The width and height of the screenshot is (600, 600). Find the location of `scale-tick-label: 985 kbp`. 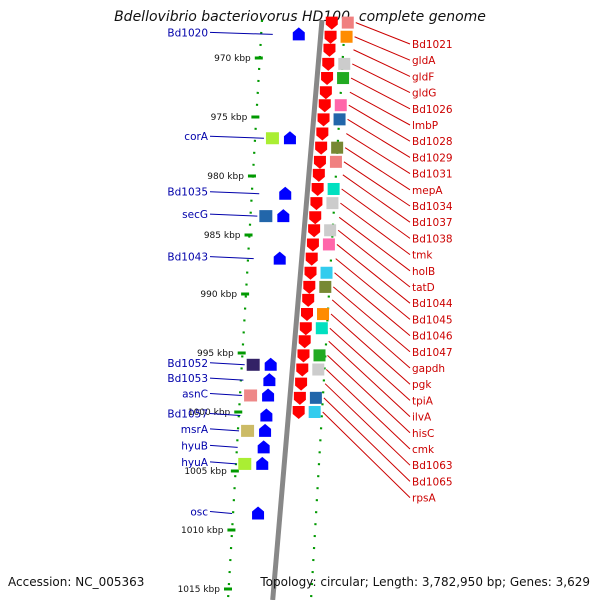

scale-tick-label: 985 kbp is located at coordinates (222, 236).